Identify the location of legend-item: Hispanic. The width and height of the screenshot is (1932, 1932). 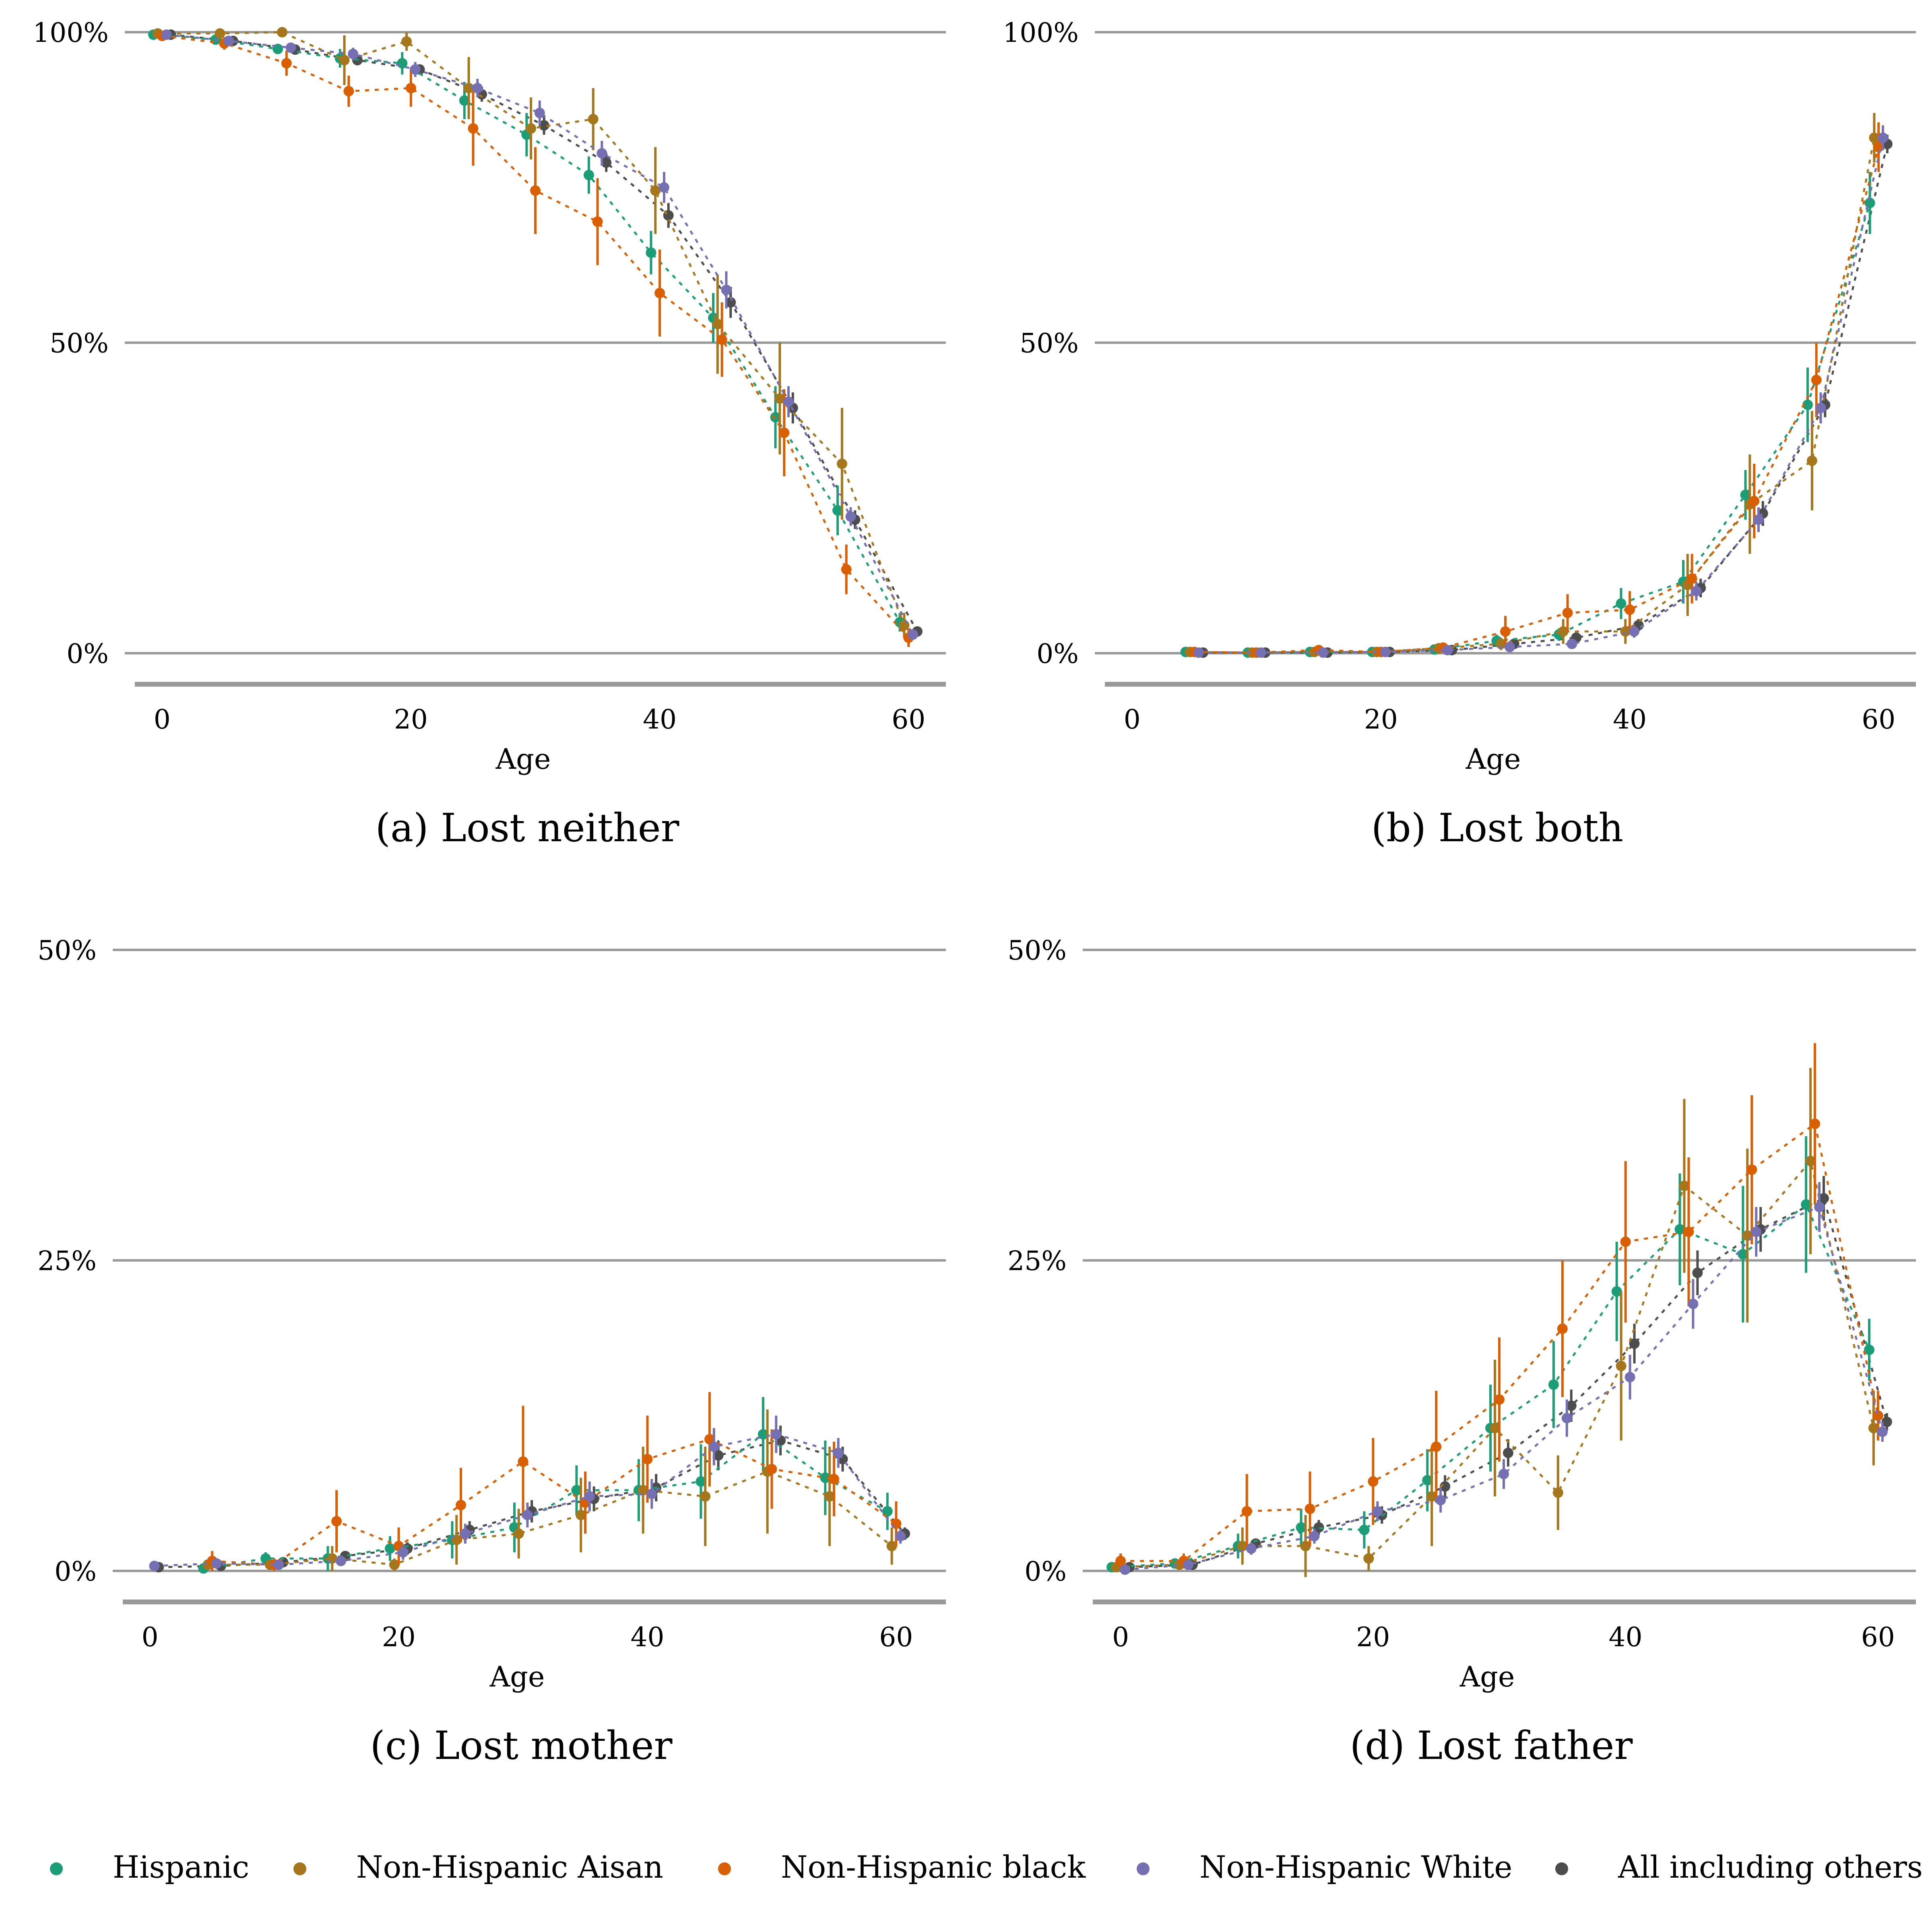
(149, 1867).